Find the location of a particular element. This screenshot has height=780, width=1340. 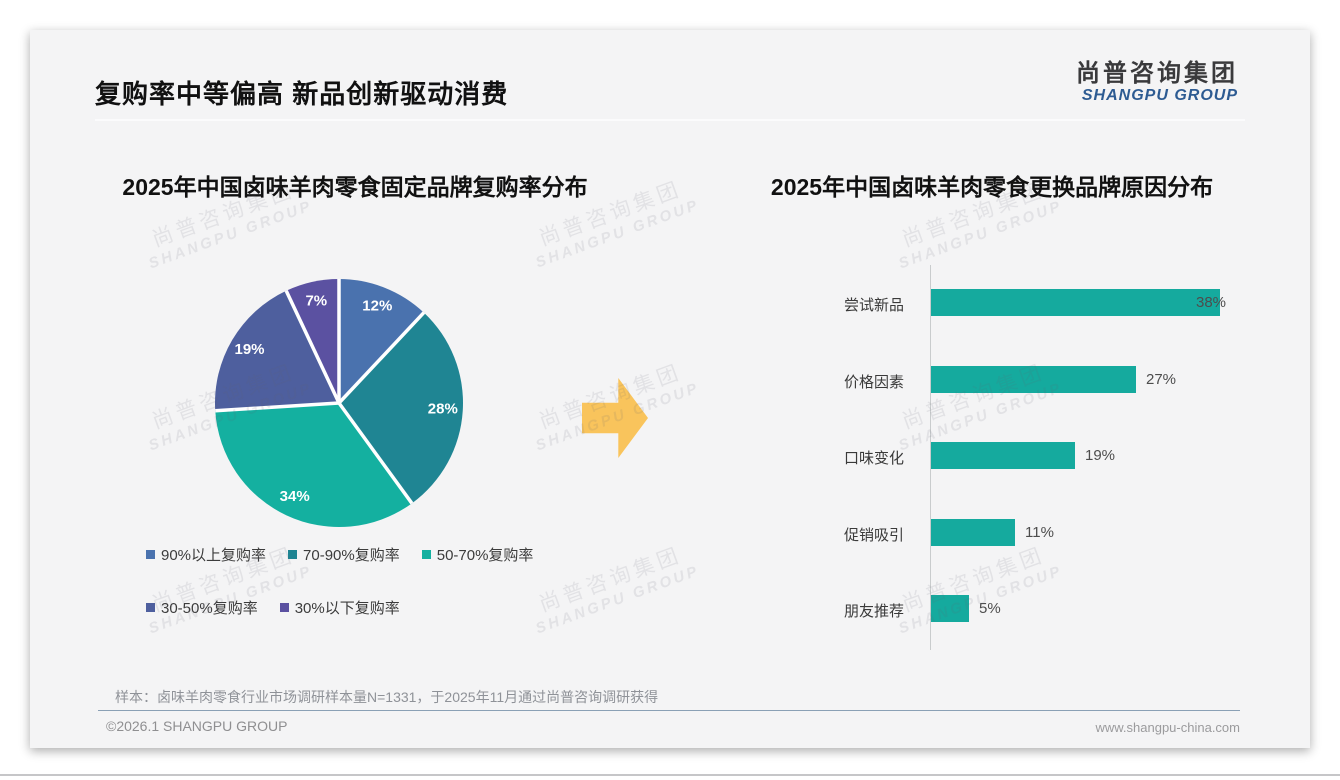

legend-label: 50-70%复购率 is located at coordinates (485, 555).